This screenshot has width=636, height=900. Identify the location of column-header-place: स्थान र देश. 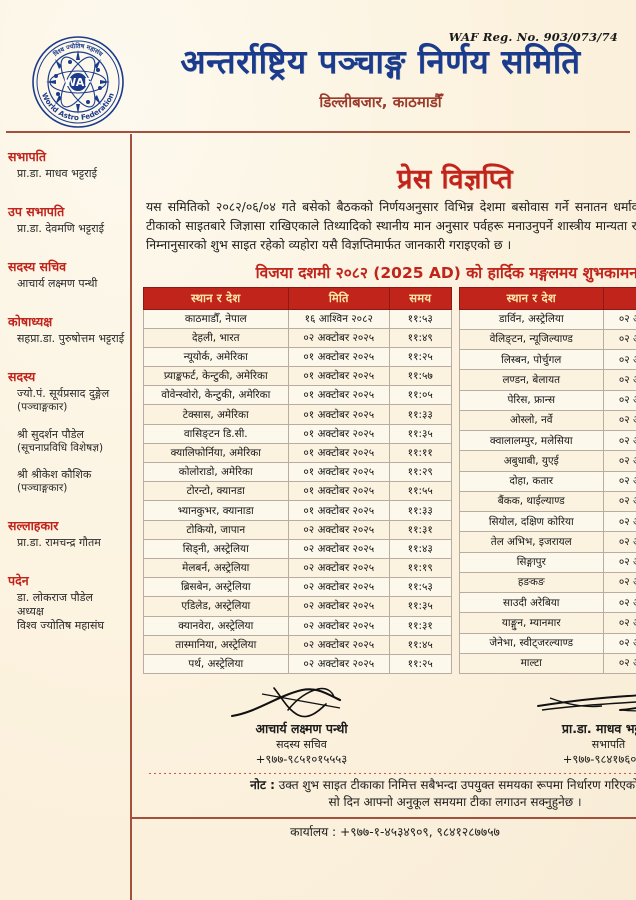
(216, 298).